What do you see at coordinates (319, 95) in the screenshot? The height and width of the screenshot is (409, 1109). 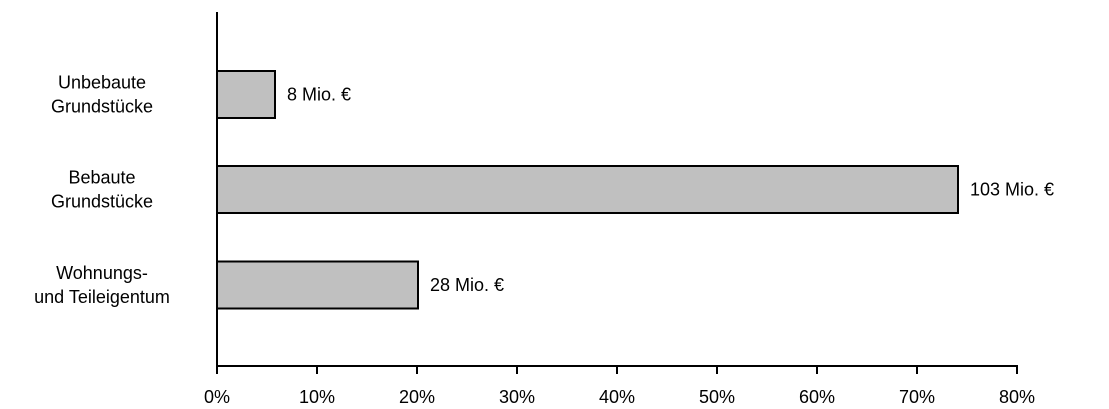 I see `data-label-0: 8 Mio. €` at bounding box center [319, 95].